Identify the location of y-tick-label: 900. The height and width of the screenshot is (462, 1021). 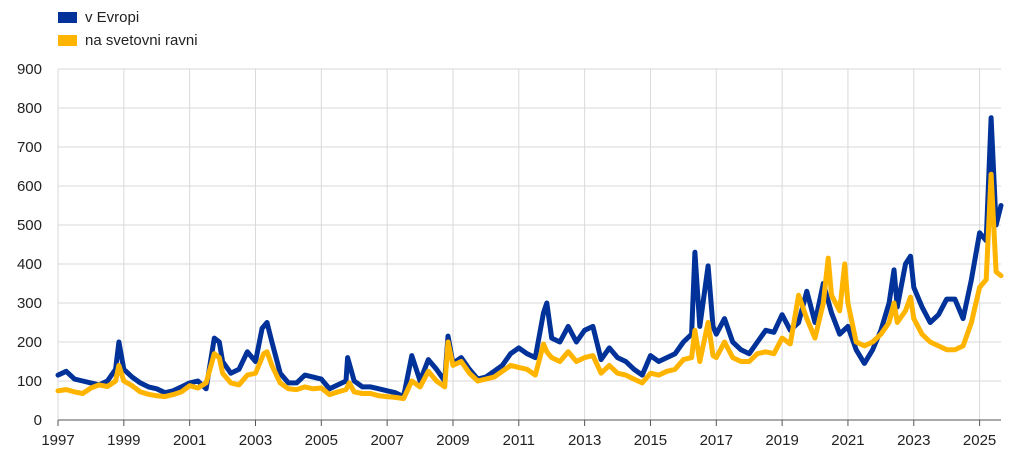
(29, 69).